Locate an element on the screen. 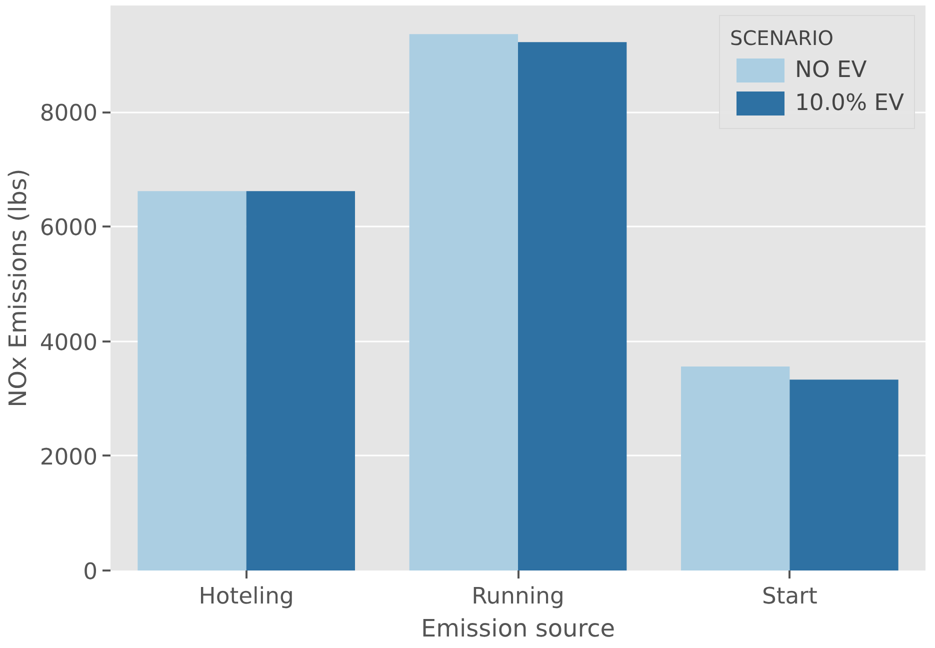 Image resolution: width=935 pixels, height=648 pixels. x-tick-label: Hoteling is located at coordinates (246, 597).